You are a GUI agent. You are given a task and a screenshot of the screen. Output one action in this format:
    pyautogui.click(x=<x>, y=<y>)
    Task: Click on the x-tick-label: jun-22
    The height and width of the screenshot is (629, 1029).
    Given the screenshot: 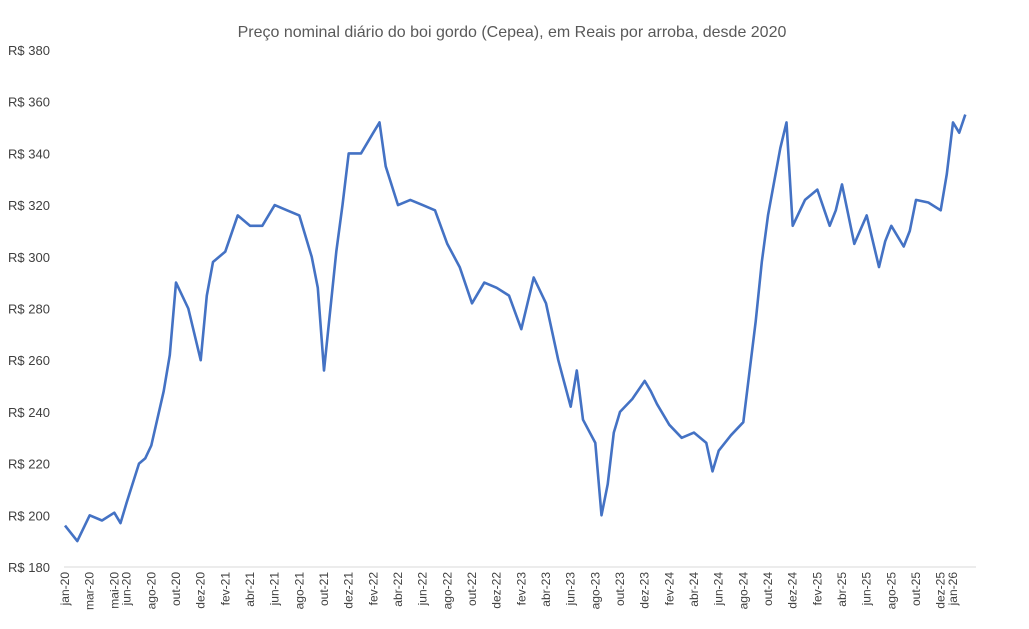 What is the action you would take?
    pyautogui.click(x=423, y=589)
    